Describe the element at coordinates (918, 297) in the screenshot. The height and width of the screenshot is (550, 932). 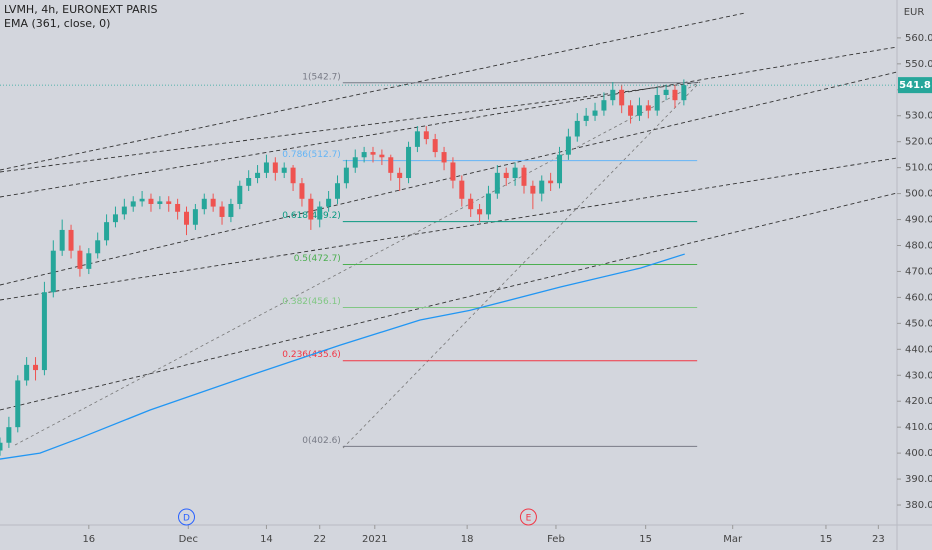
I see `y-tick-label: 460.0` at that location.